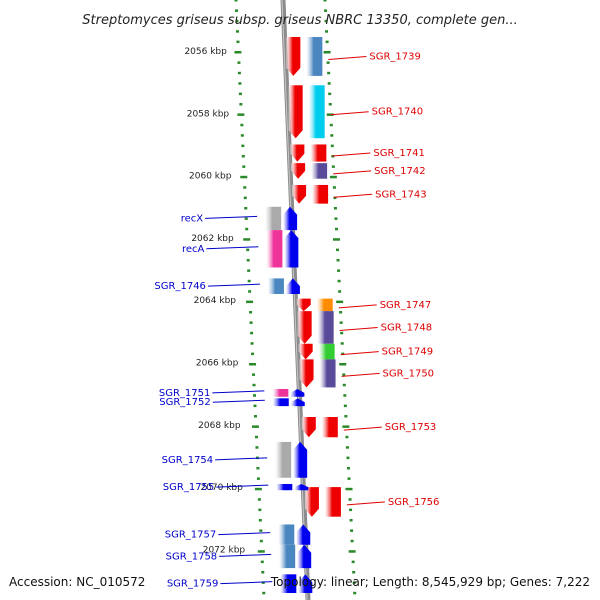 The width and height of the screenshot is (600, 600). I want to click on gene-label-SGR_1747: SGR_1747, so click(406, 305).